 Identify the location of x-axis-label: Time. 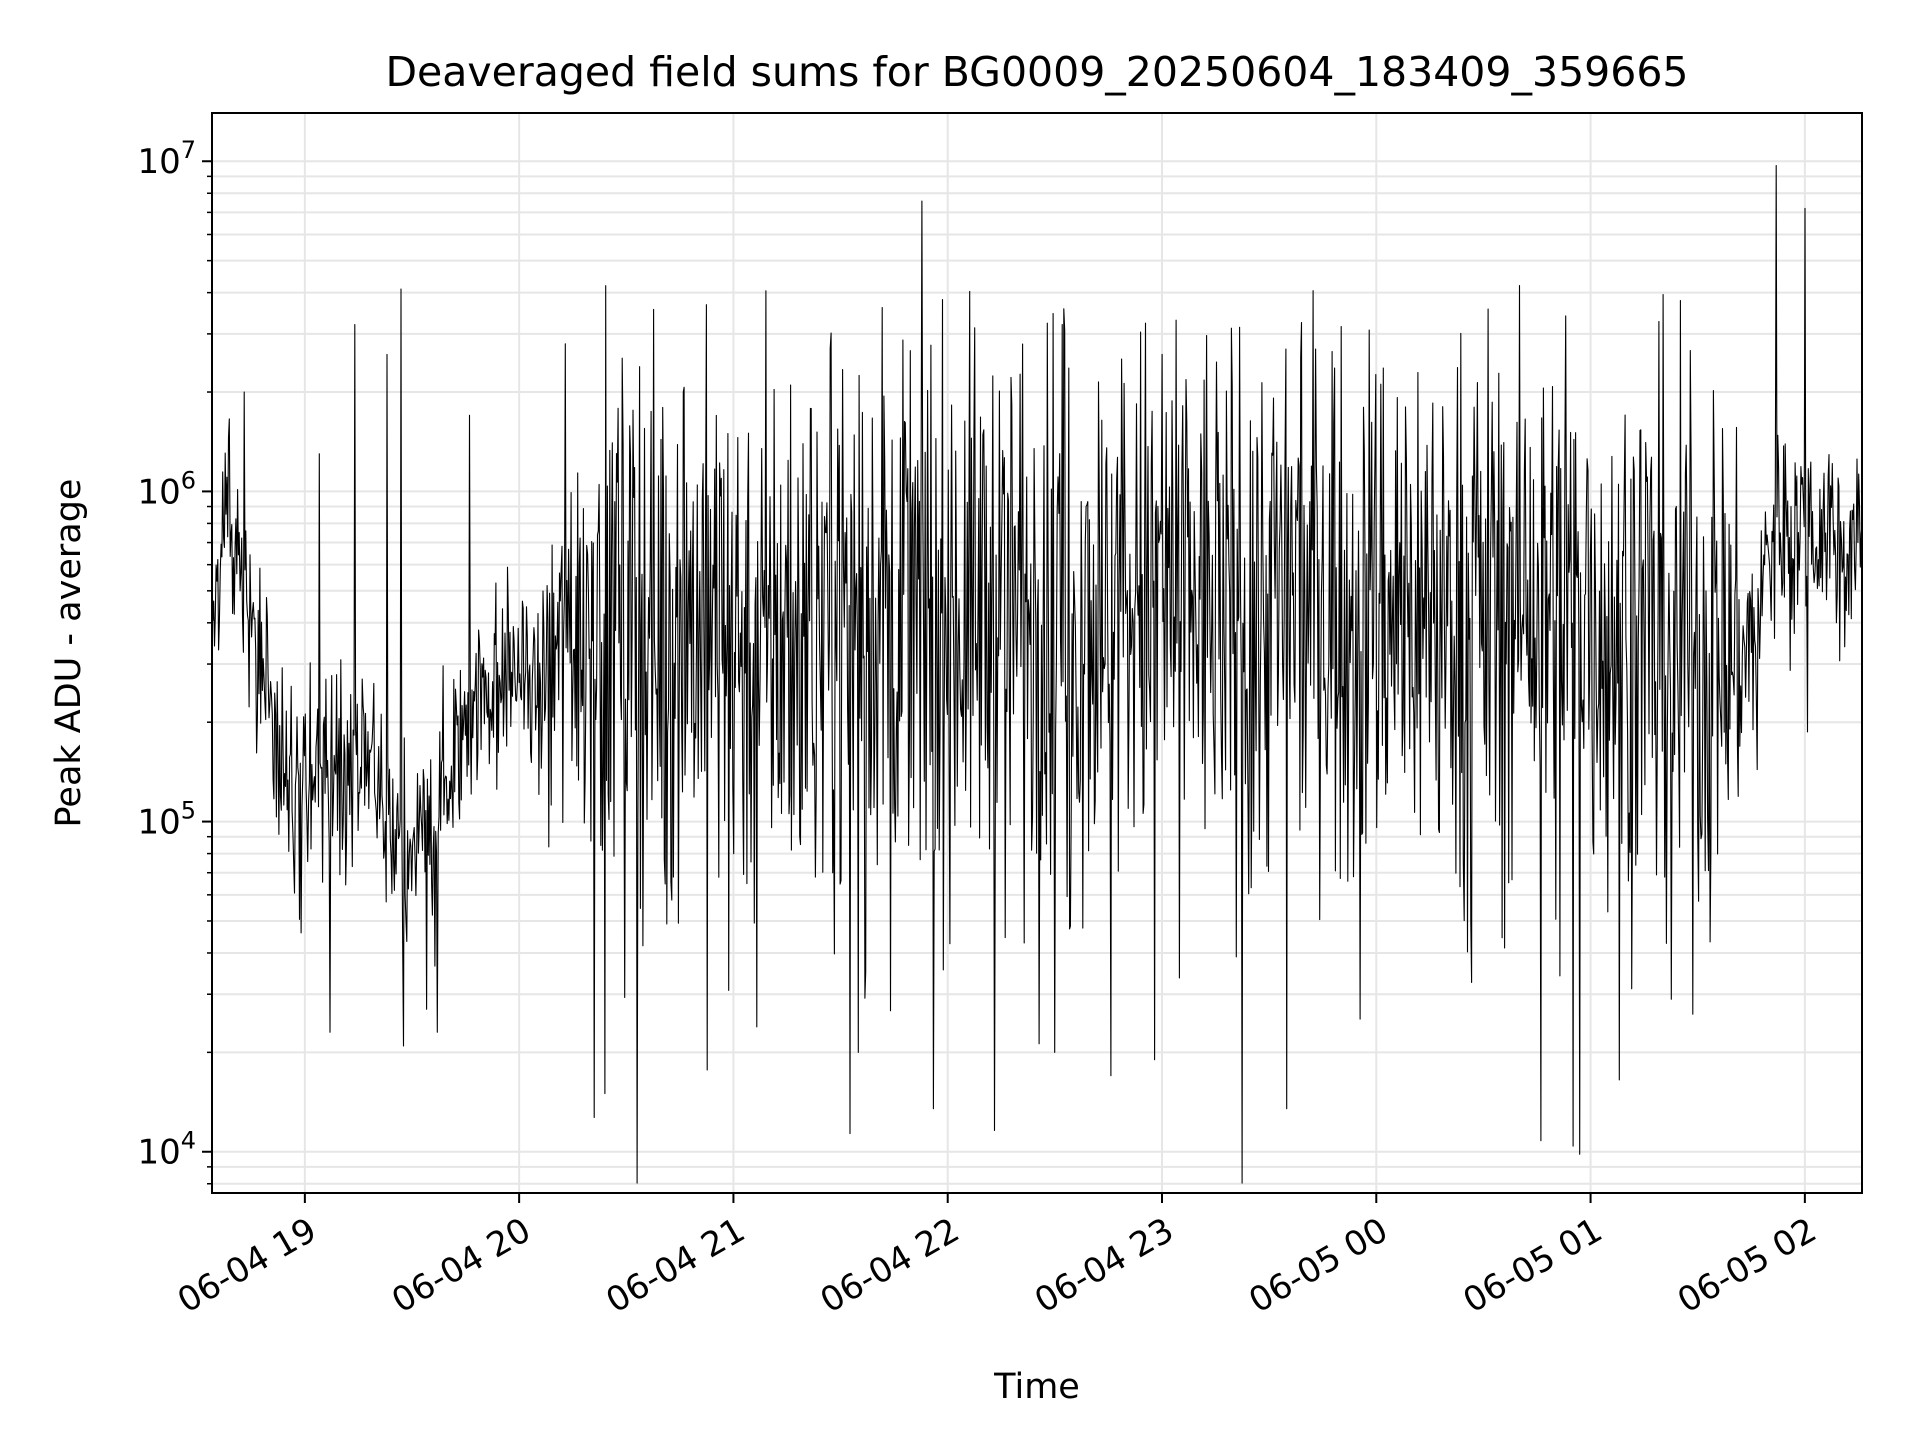
(1036, 1387).